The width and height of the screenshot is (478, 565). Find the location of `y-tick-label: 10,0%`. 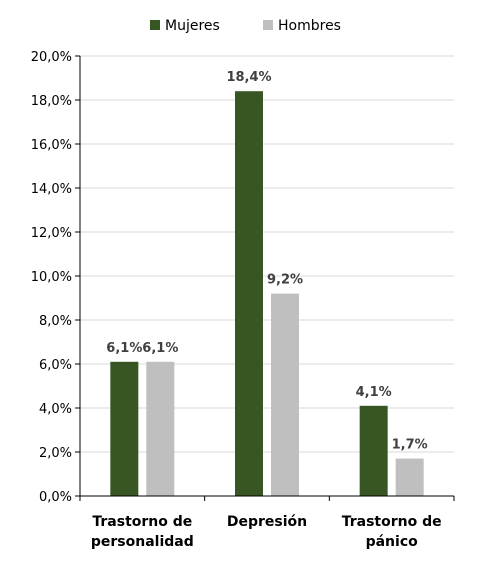

y-tick-label: 10,0% is located at coordinates (51, 277).